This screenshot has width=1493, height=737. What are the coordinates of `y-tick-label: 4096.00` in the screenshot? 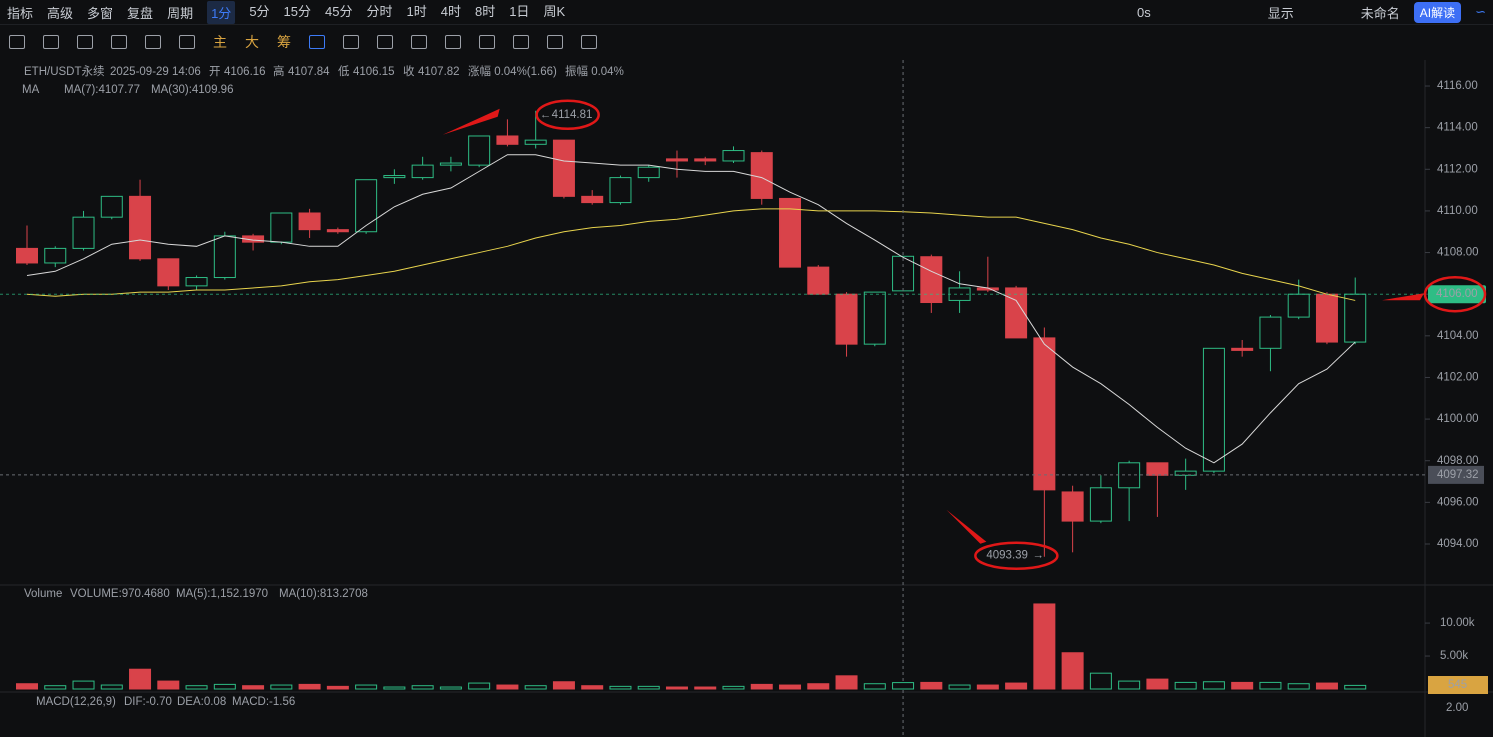 It's located at (1458, 502).